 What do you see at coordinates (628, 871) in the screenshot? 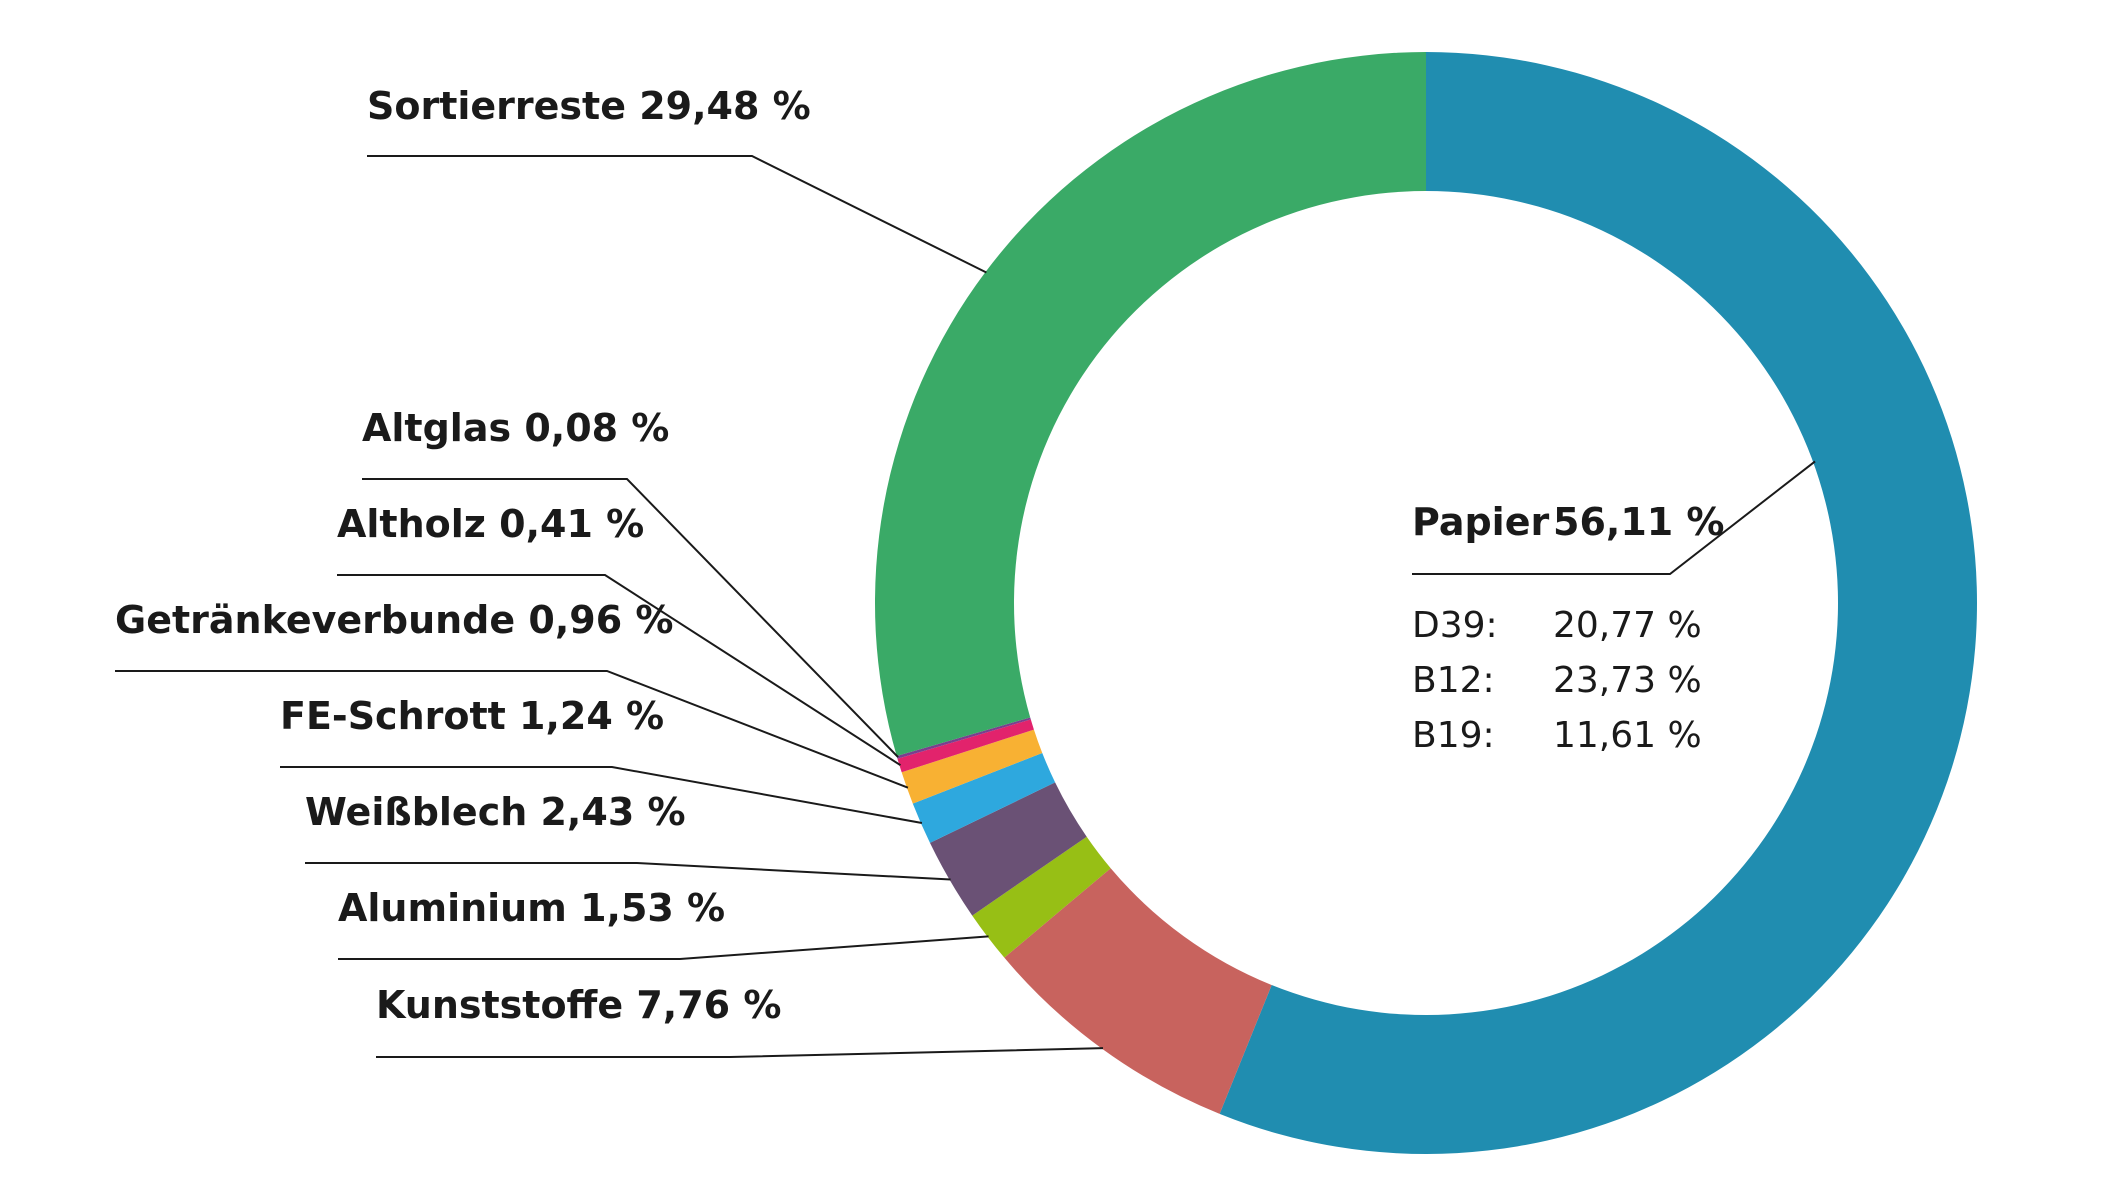
I see `leader-weissblech` at bounding box center [628, 871].